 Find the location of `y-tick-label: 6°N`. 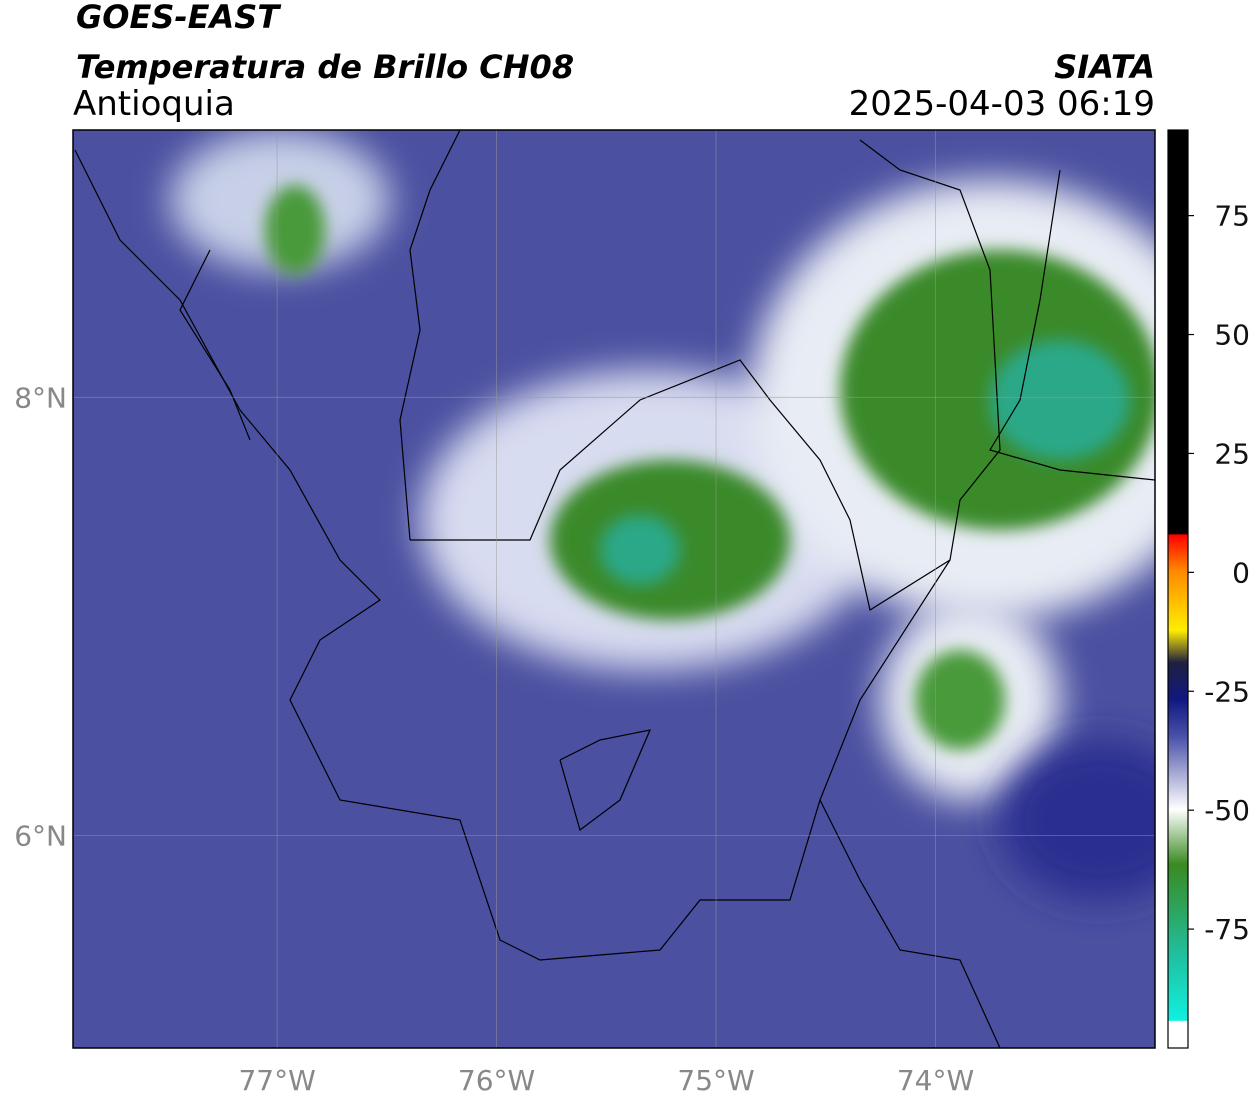

y-tick-label: 6°N is located at coordinates (40, 835).